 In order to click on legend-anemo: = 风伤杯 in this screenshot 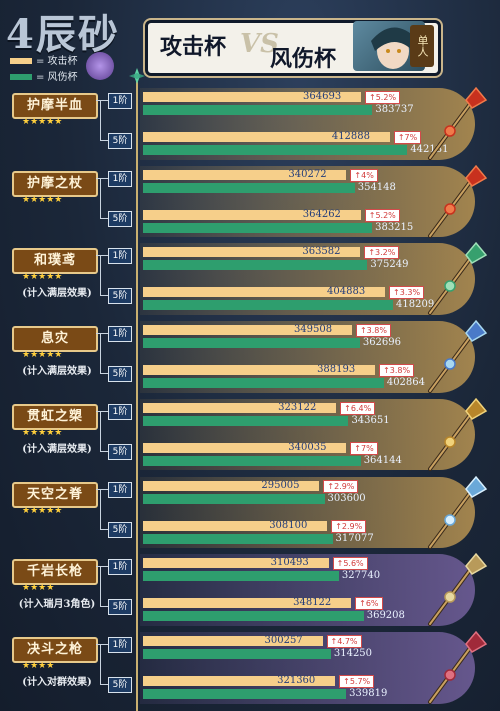, I will do `click(44, 75)`.